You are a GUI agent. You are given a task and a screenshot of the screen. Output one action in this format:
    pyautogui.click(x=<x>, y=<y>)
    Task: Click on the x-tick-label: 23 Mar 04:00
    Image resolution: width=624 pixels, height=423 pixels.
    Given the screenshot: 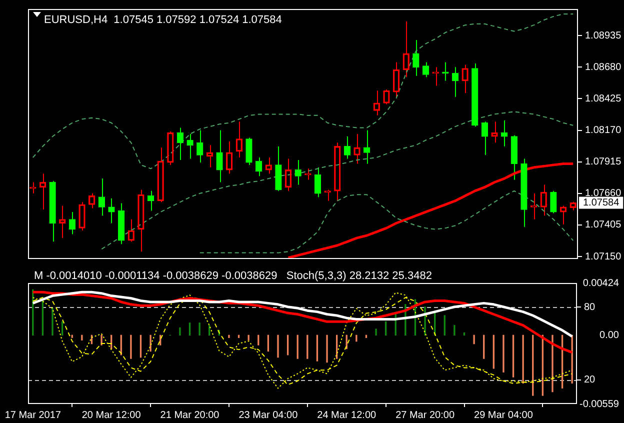 What is the action you would take?
    pyautogui.click(x=268, y=415)
    